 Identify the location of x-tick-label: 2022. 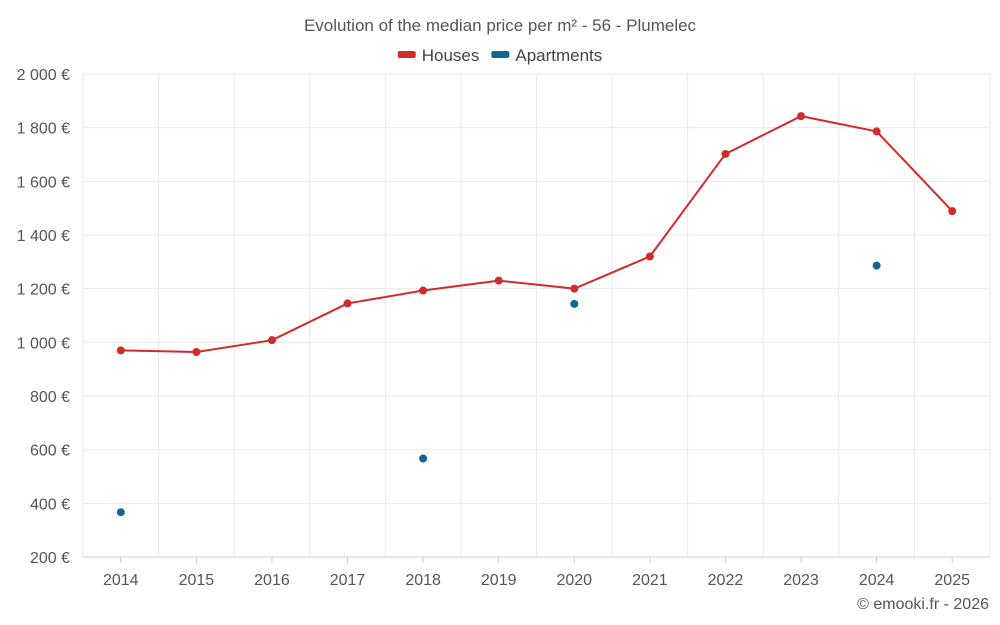
(726, 580).